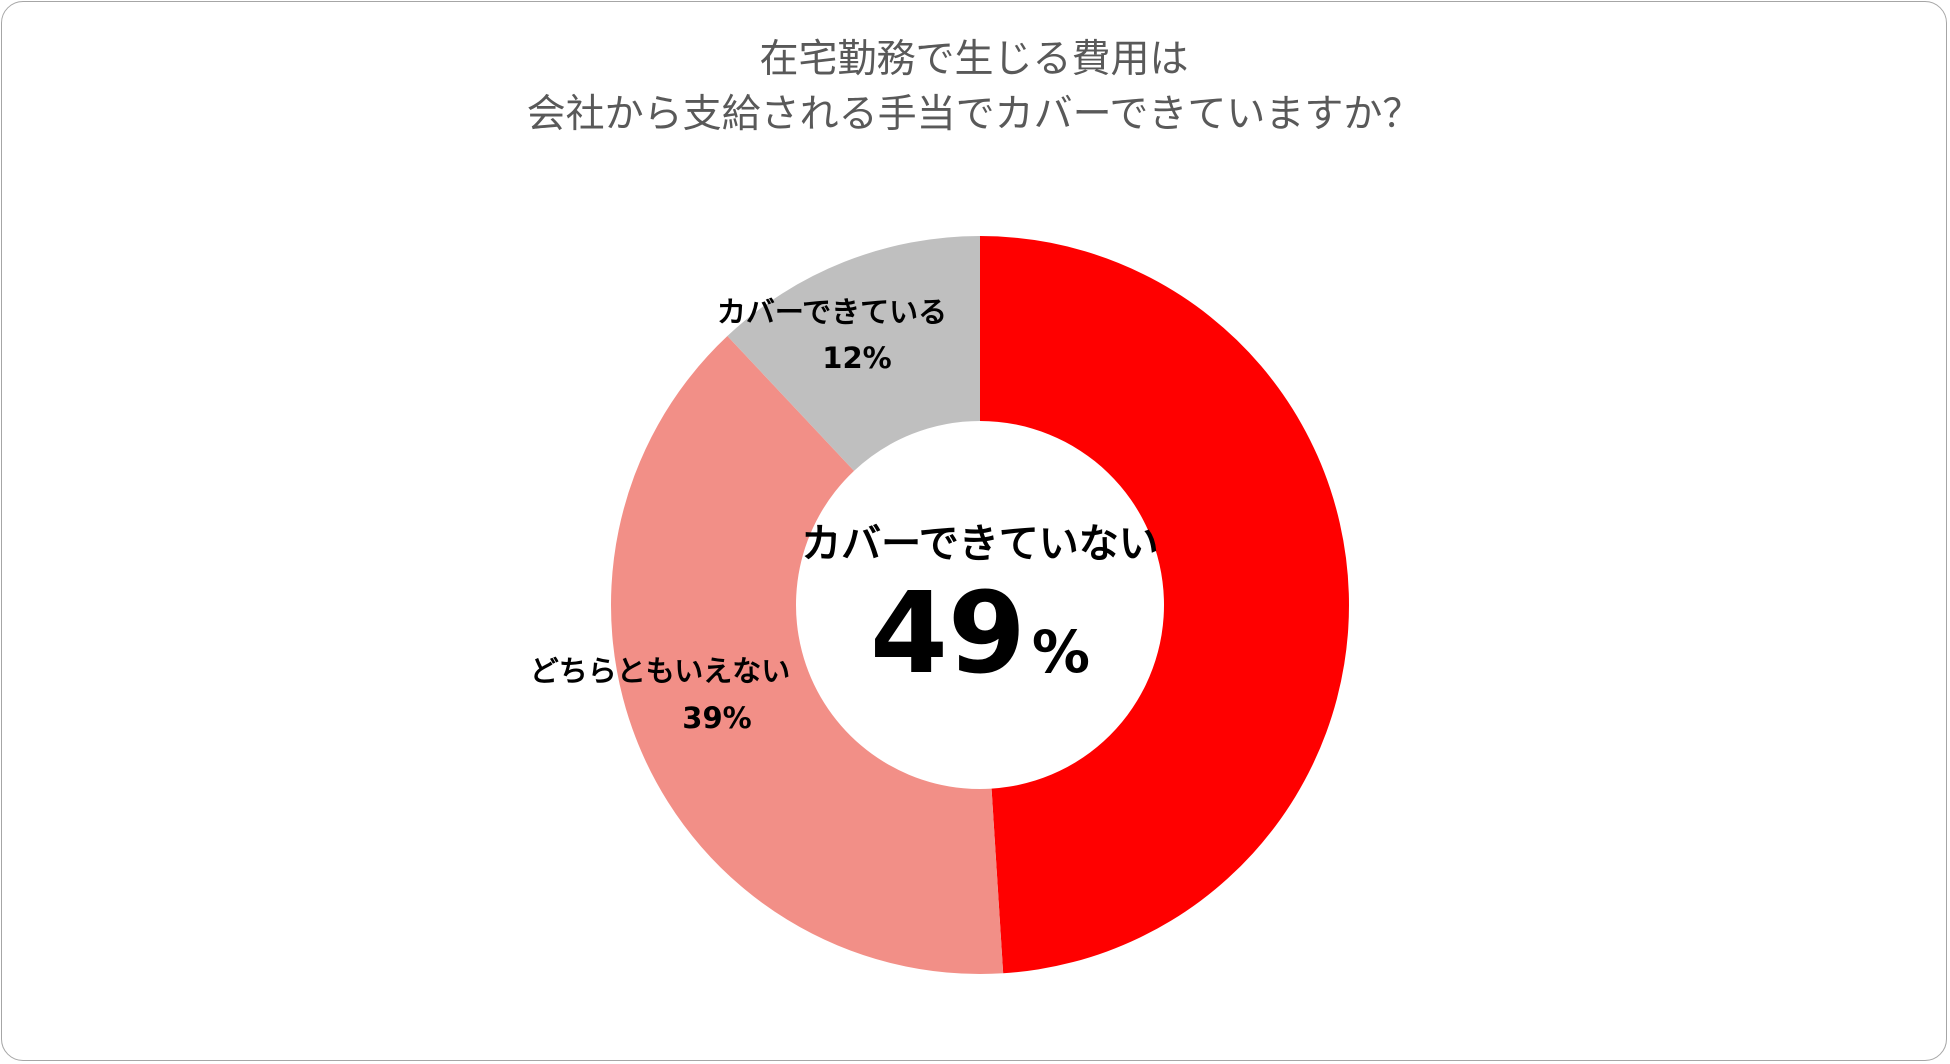  What do you see at coordinates (948, 634) in the screenshot?
I see `center-value-number: 49` at bounding box center [948, 634].